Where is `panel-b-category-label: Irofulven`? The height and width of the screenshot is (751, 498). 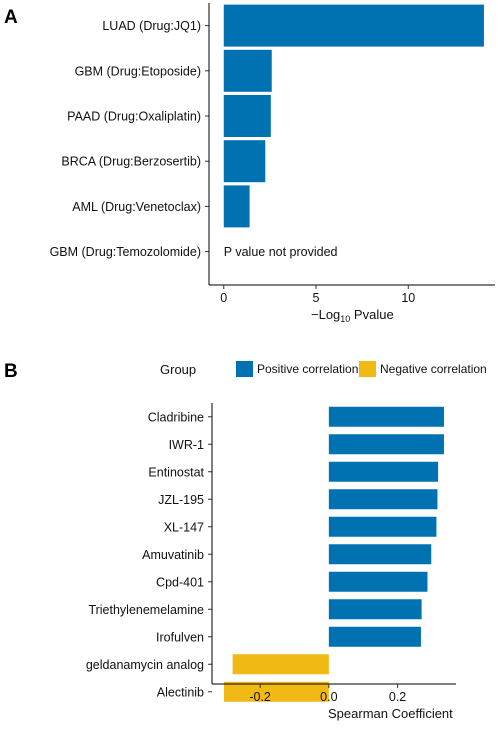
panel-b-category-label: Irofulven is located at coordinates (180, 637).